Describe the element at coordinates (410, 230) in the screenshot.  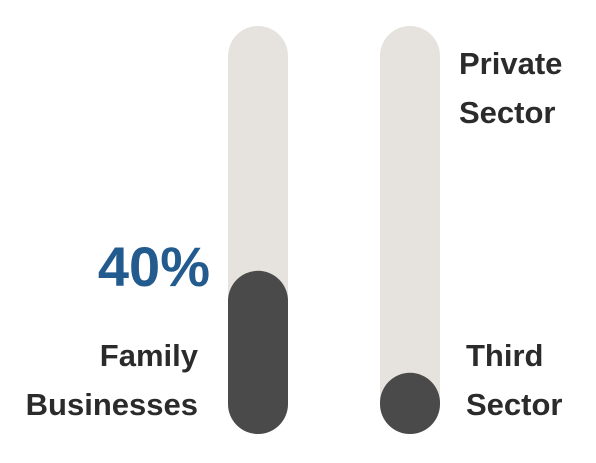
I see `track` at that location.